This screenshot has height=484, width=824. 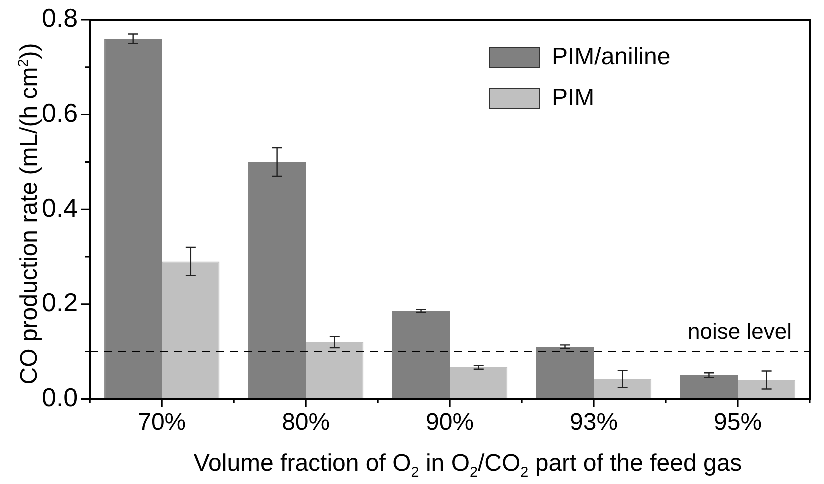 What do you see at coordinates (60, 18) in the screenshot?
I see `y-tick-label: 0.8` at bounding box center [60, 18].